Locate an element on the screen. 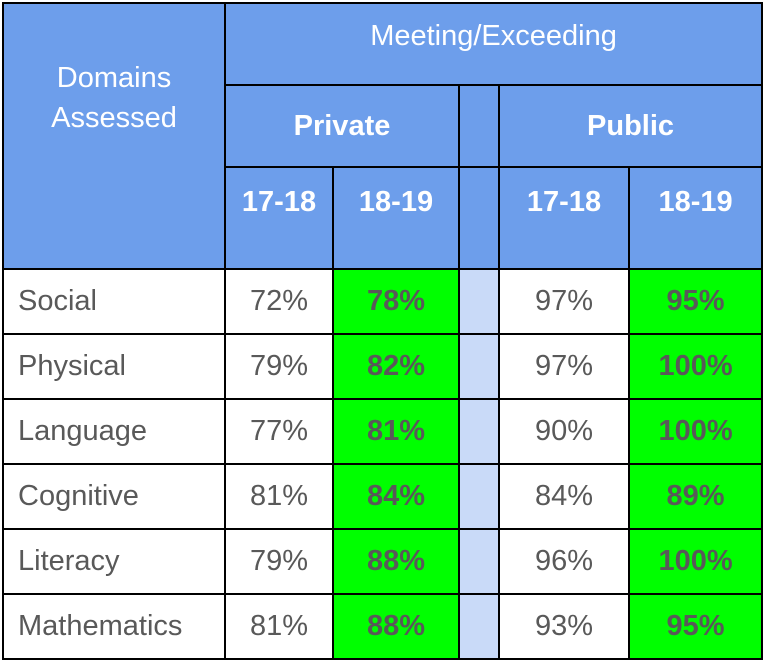 This screenshot has height=662, width=764. table-row: Cognitive 81% 84% 84% 89% is located at coordinates (383, 496).